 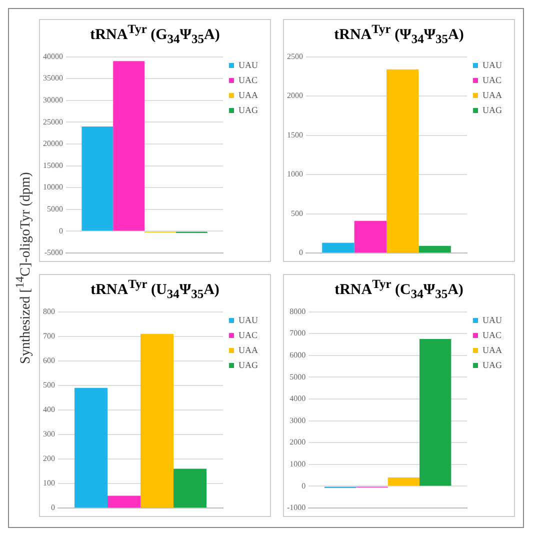 I want to click on y-tick-label: 40000, so click(x=53, y=56).